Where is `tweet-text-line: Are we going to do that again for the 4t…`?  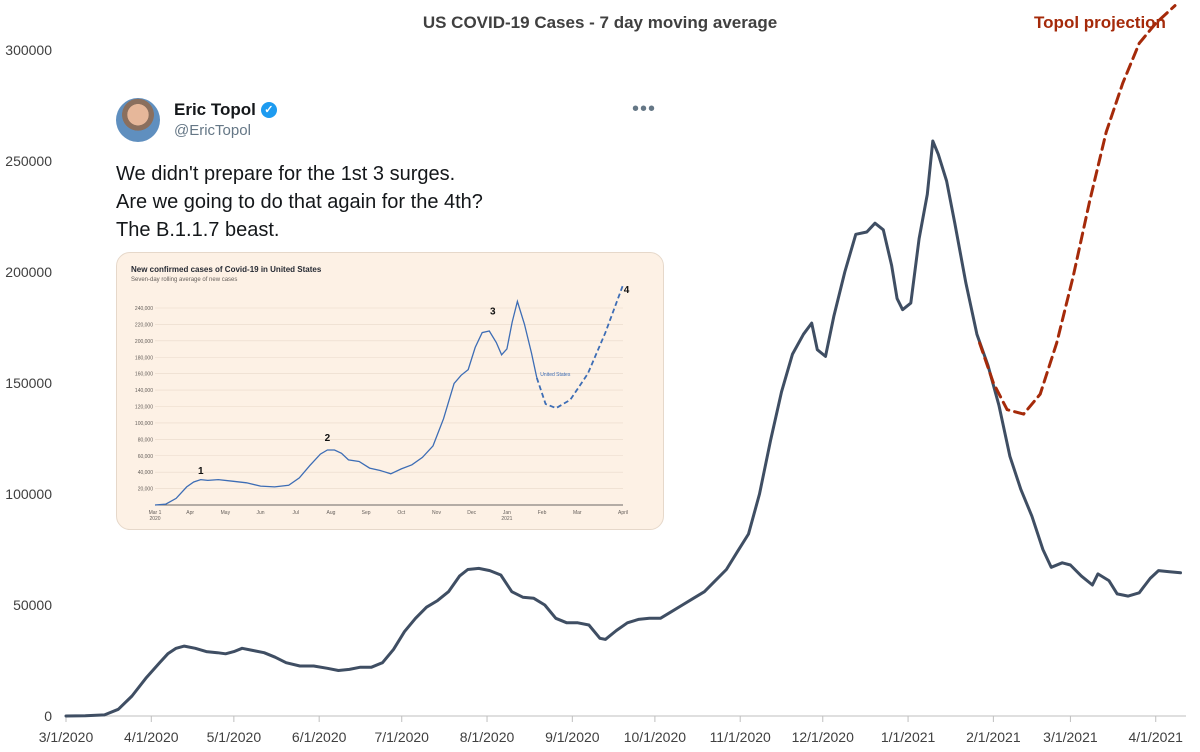 tweet-text-line: Are we going to do that again for the 4t… is located at coordinates (299, 202).